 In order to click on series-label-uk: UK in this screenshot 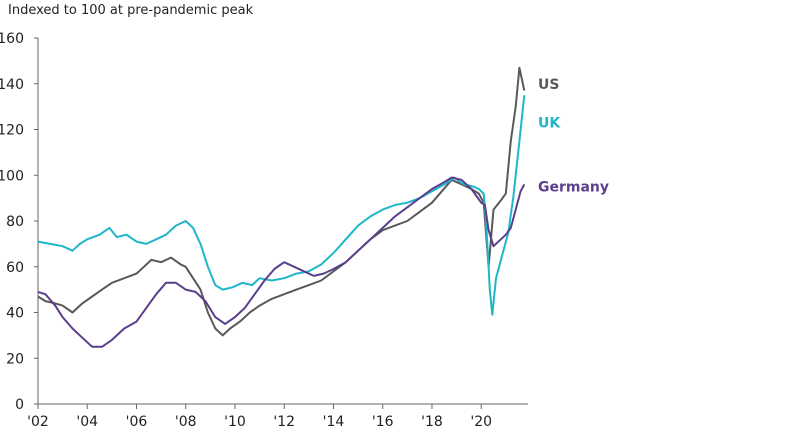, I will do `click(549, 124)`.